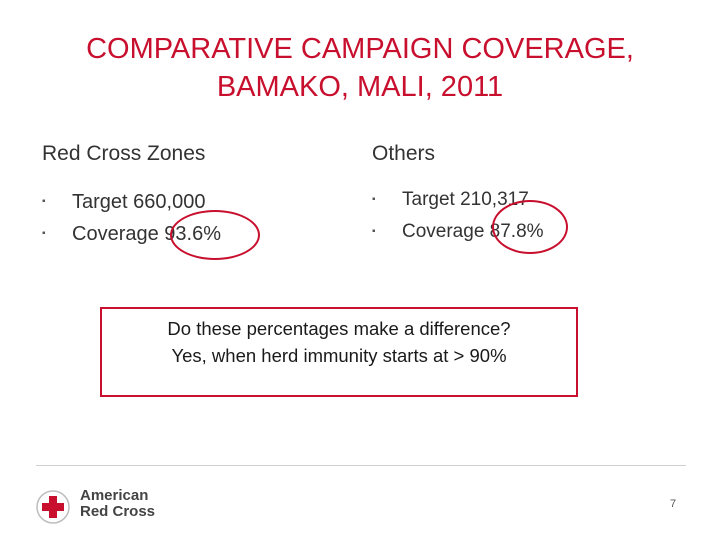  Describe the element at coordinates (530, 227) in the screenshot. I see `highlight-circle-right` at that location.